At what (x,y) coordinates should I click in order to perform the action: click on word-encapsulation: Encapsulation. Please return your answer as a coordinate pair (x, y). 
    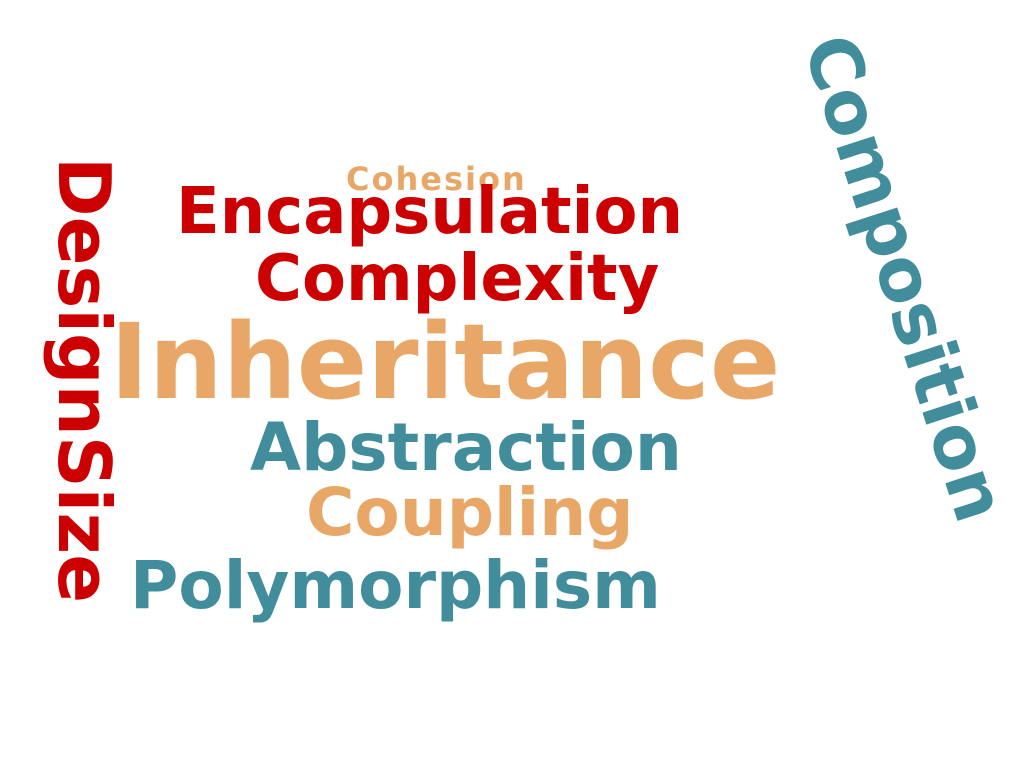
    Looking at the image, I should click on (430, 212).